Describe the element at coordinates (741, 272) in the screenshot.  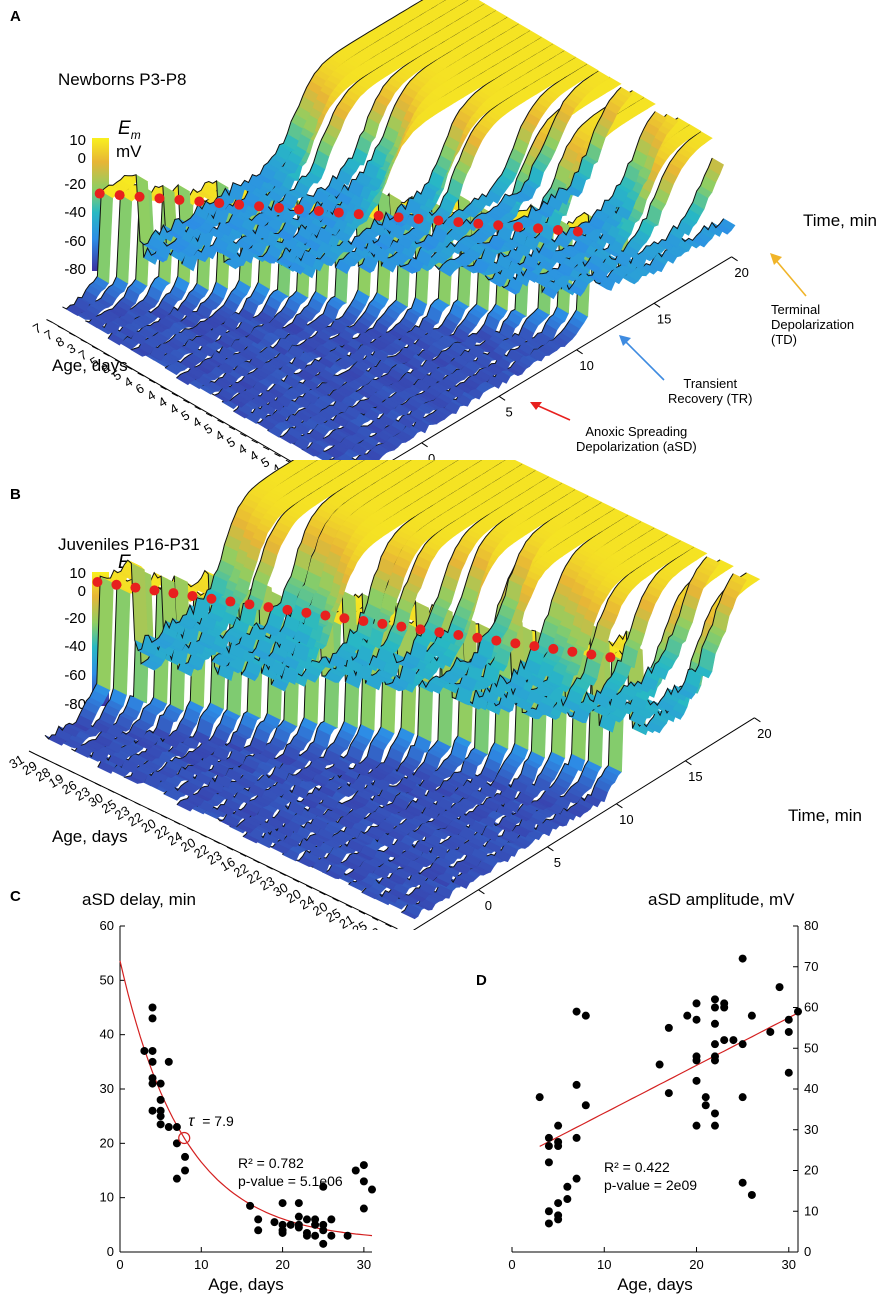
I see `time-tick-label: 20` at that location.